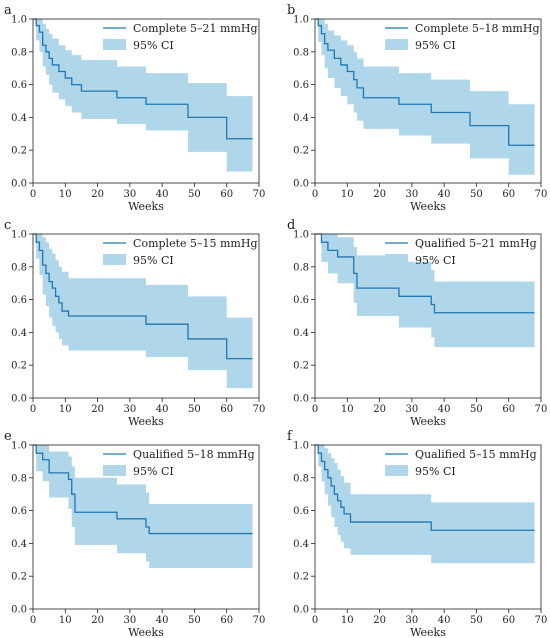 Image resolution: width=550 pixels, height=638 pixels. What do you see at coordinates (291, 10) in the screenshot?
I see `panel-letter: b` at bounding box center [291, 10].